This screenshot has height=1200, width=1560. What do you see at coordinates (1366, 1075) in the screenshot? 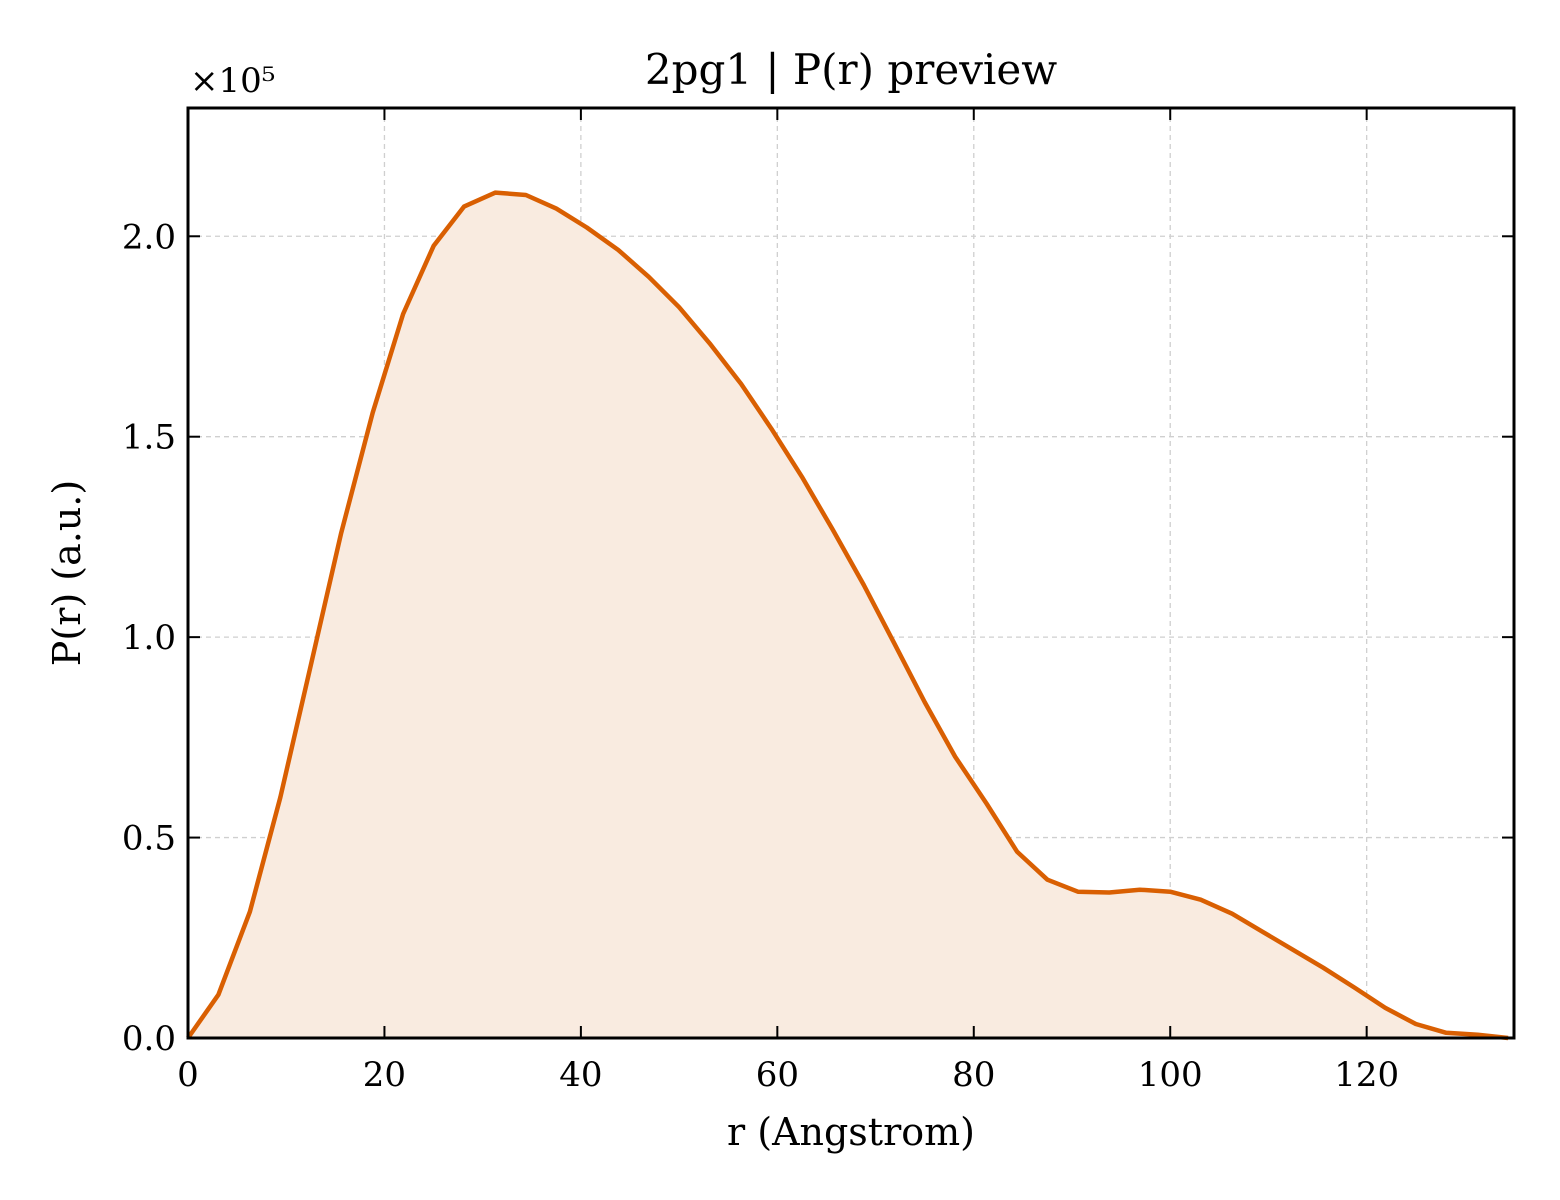
I see `x-tick-label: 120` at bounding box center [1366, 1075].